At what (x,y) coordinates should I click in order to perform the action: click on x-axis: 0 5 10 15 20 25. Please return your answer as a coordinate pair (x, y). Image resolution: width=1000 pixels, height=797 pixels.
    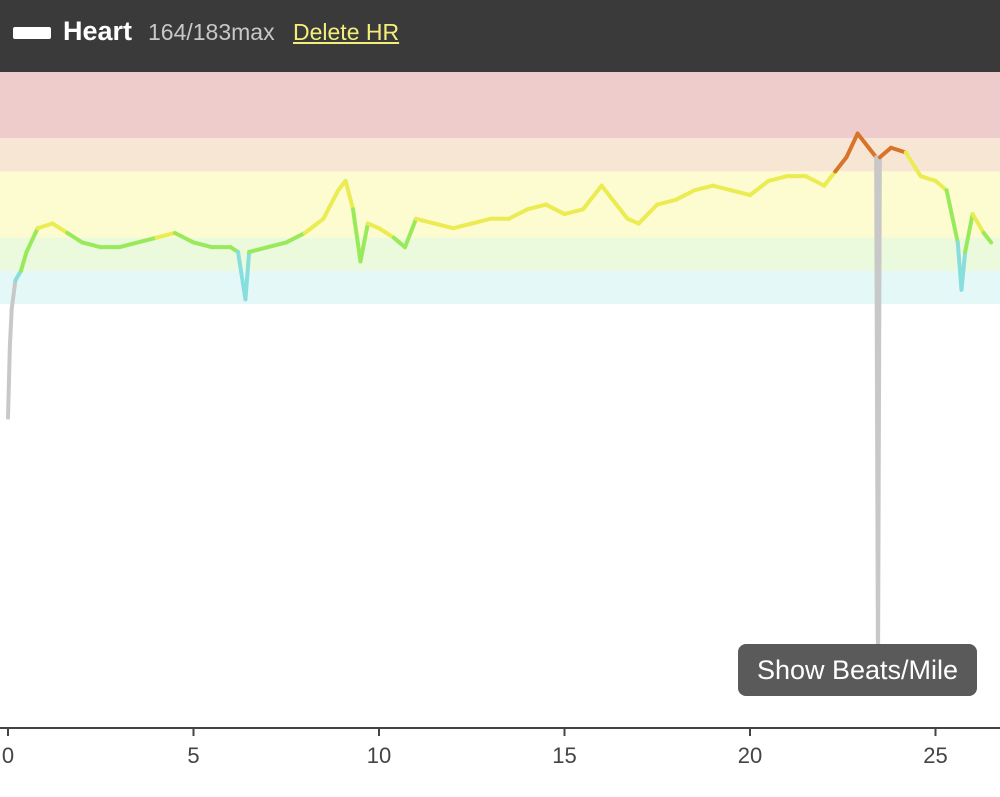
    Looking at the image, I should click on (500, 747).